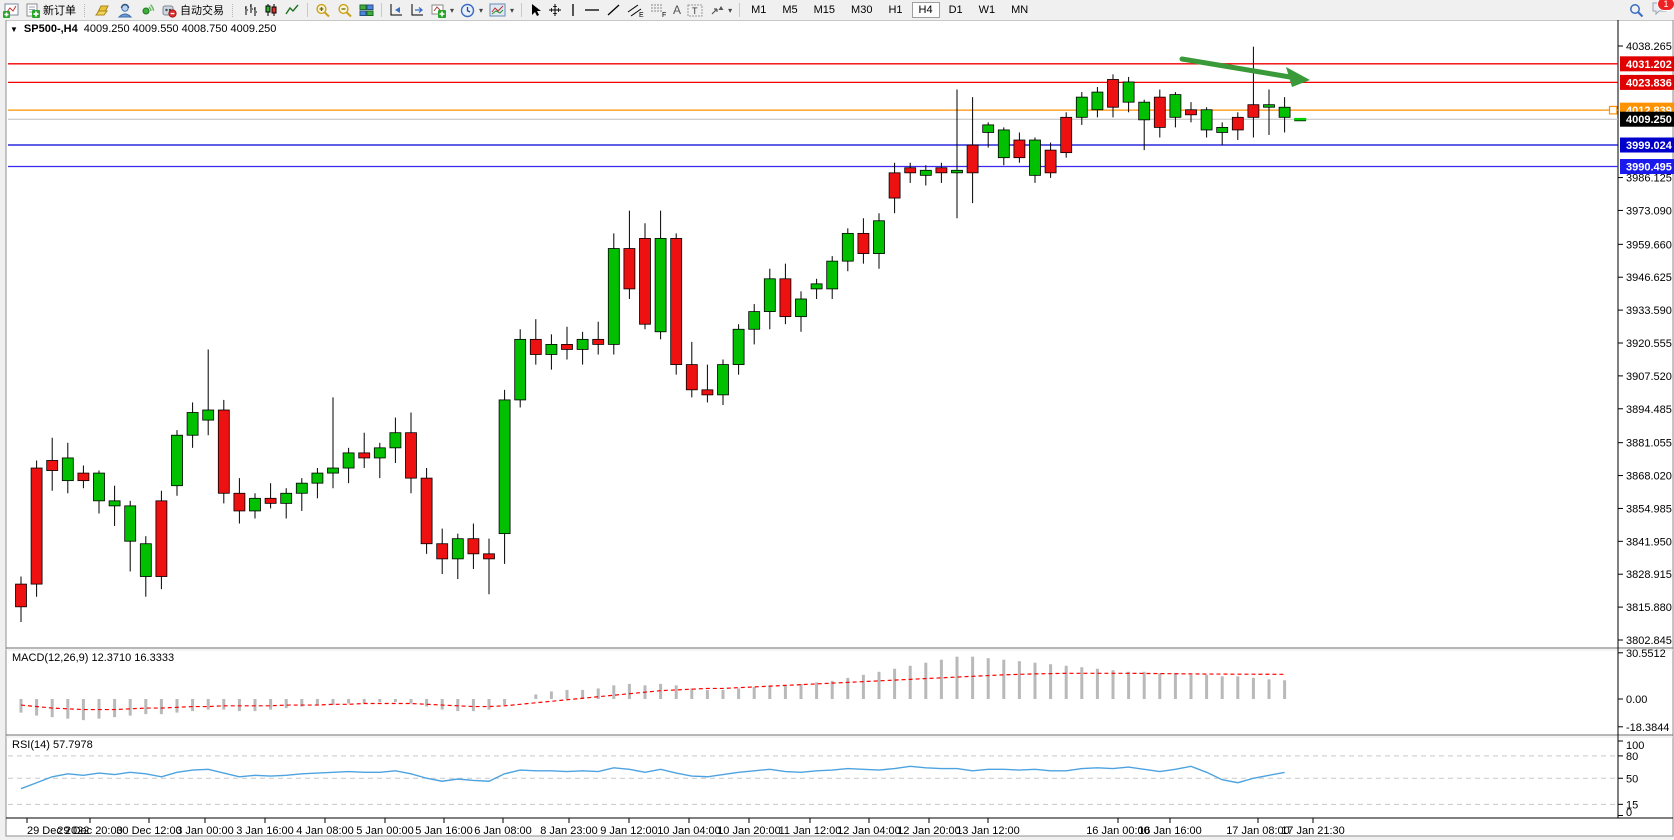  I want to click on level-price-badge: 3990.495, so click(1649, 168).